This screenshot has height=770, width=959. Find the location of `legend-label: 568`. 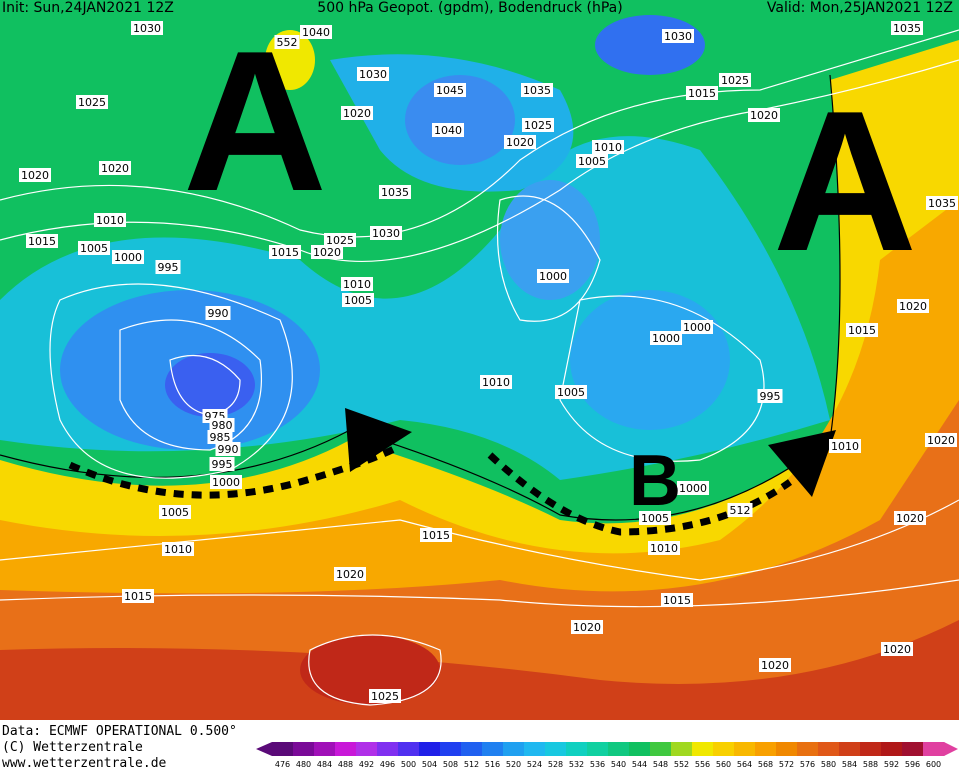

legend-label: 568 is located at coordinates (765, 764).